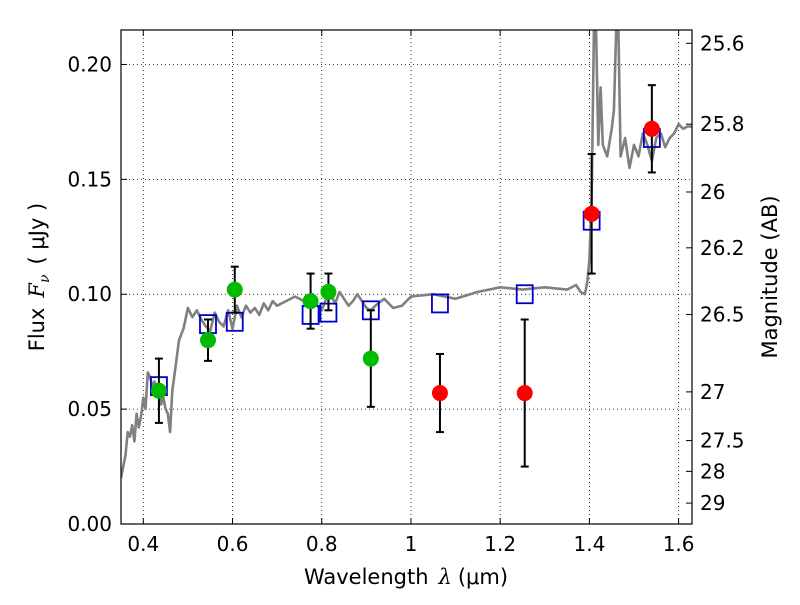 This screenshot has width=800, height=605. Describe the element at coordinates (500, 544) in the screenshot. I see `x-tick-label: 1.2` at that location.